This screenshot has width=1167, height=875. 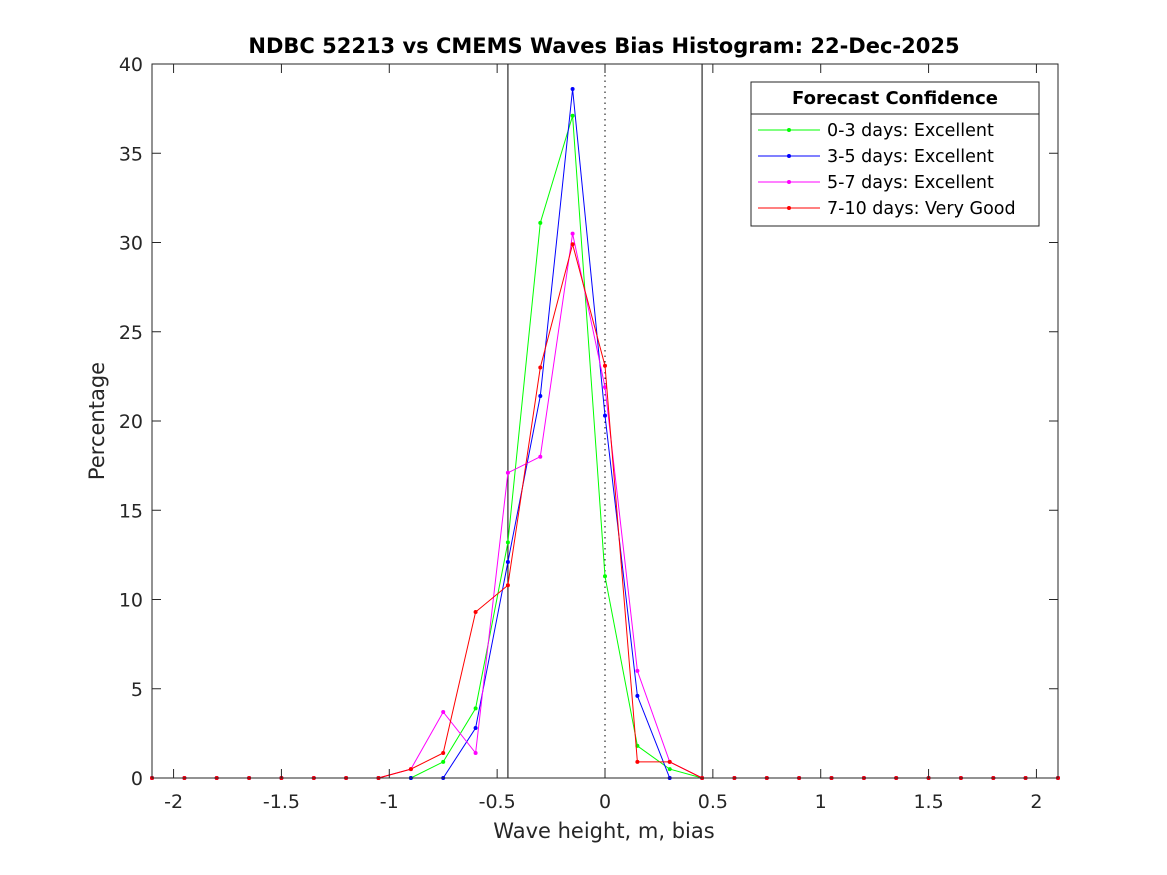 What do you see at coordinates (131, 65) in the screenshot?
I see `y-tick-label: 40` at bounding box center [131, 65].